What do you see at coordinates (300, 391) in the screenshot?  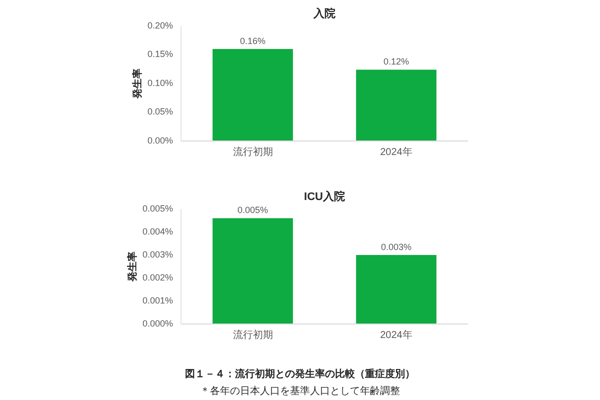 I see `text: ＊各年の日本人口を基準人口として年齢調整` at bounding box center [300, 391].